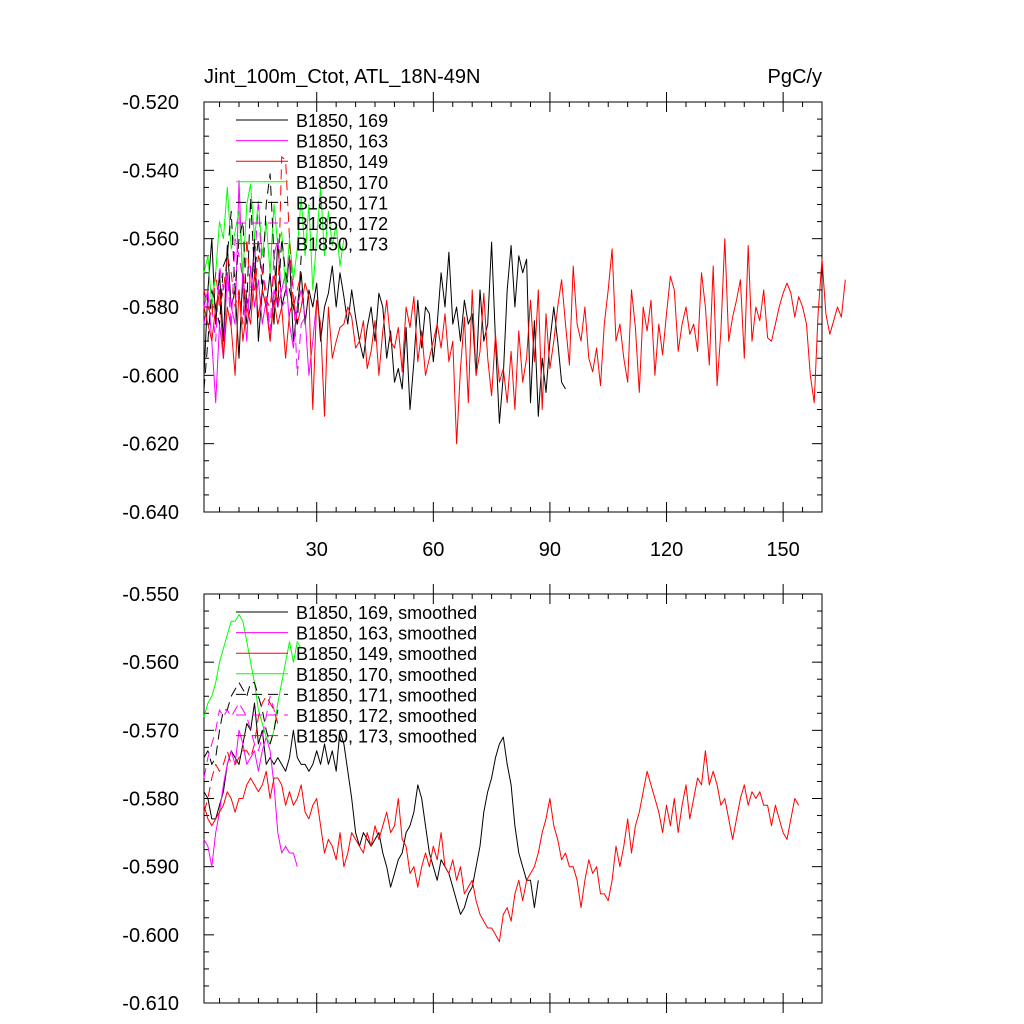  What do you see at coordinates (150, 1004) in the screenshot?
I see `y-tick-label: -0.610` at bounding box center [150, 1004].